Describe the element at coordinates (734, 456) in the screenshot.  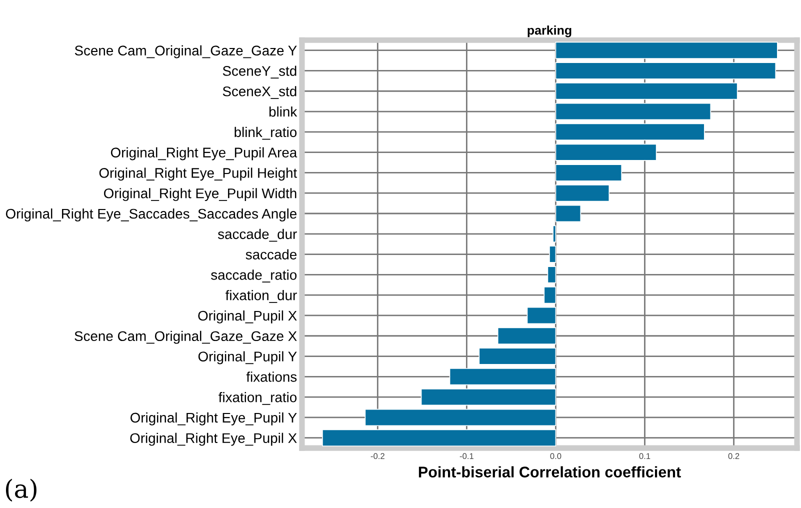
I see `x-tick-label: 0.2` at that location.